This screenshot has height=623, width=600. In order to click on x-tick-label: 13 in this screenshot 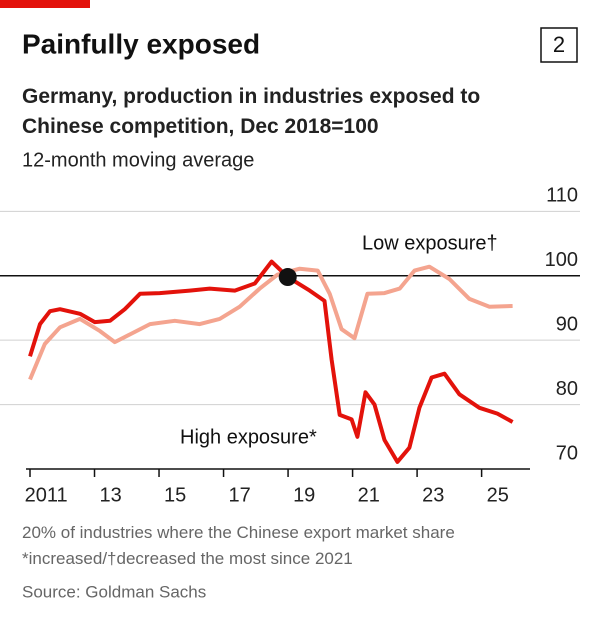, I will do `click(111, 495)`.